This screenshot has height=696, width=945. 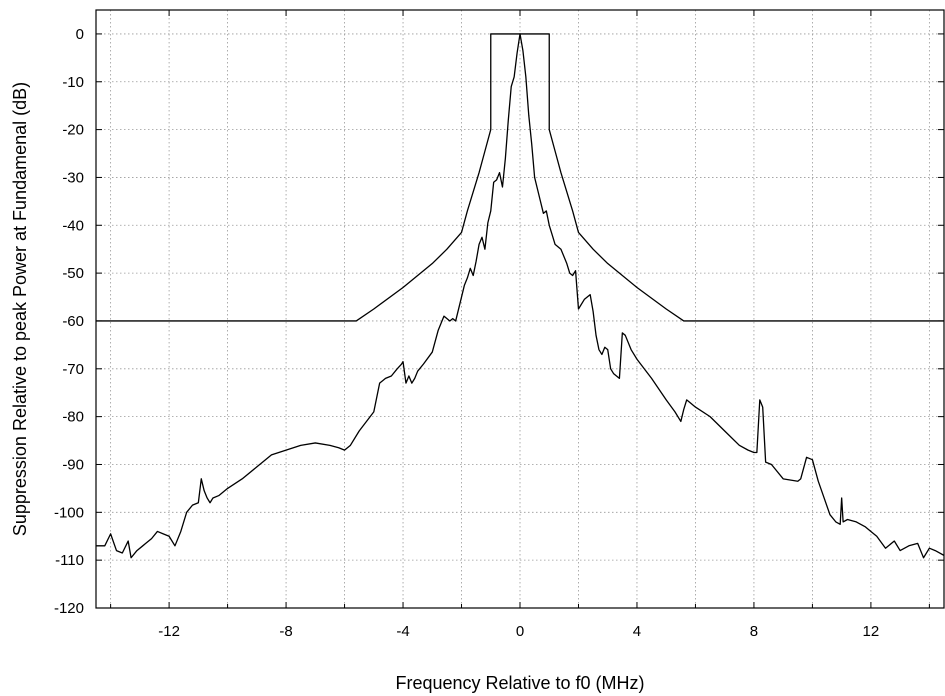 What do you see at coordinates (69, 608) in the screenshot?
I see `y-tick-label: -120` at bounding box center [69, 608].